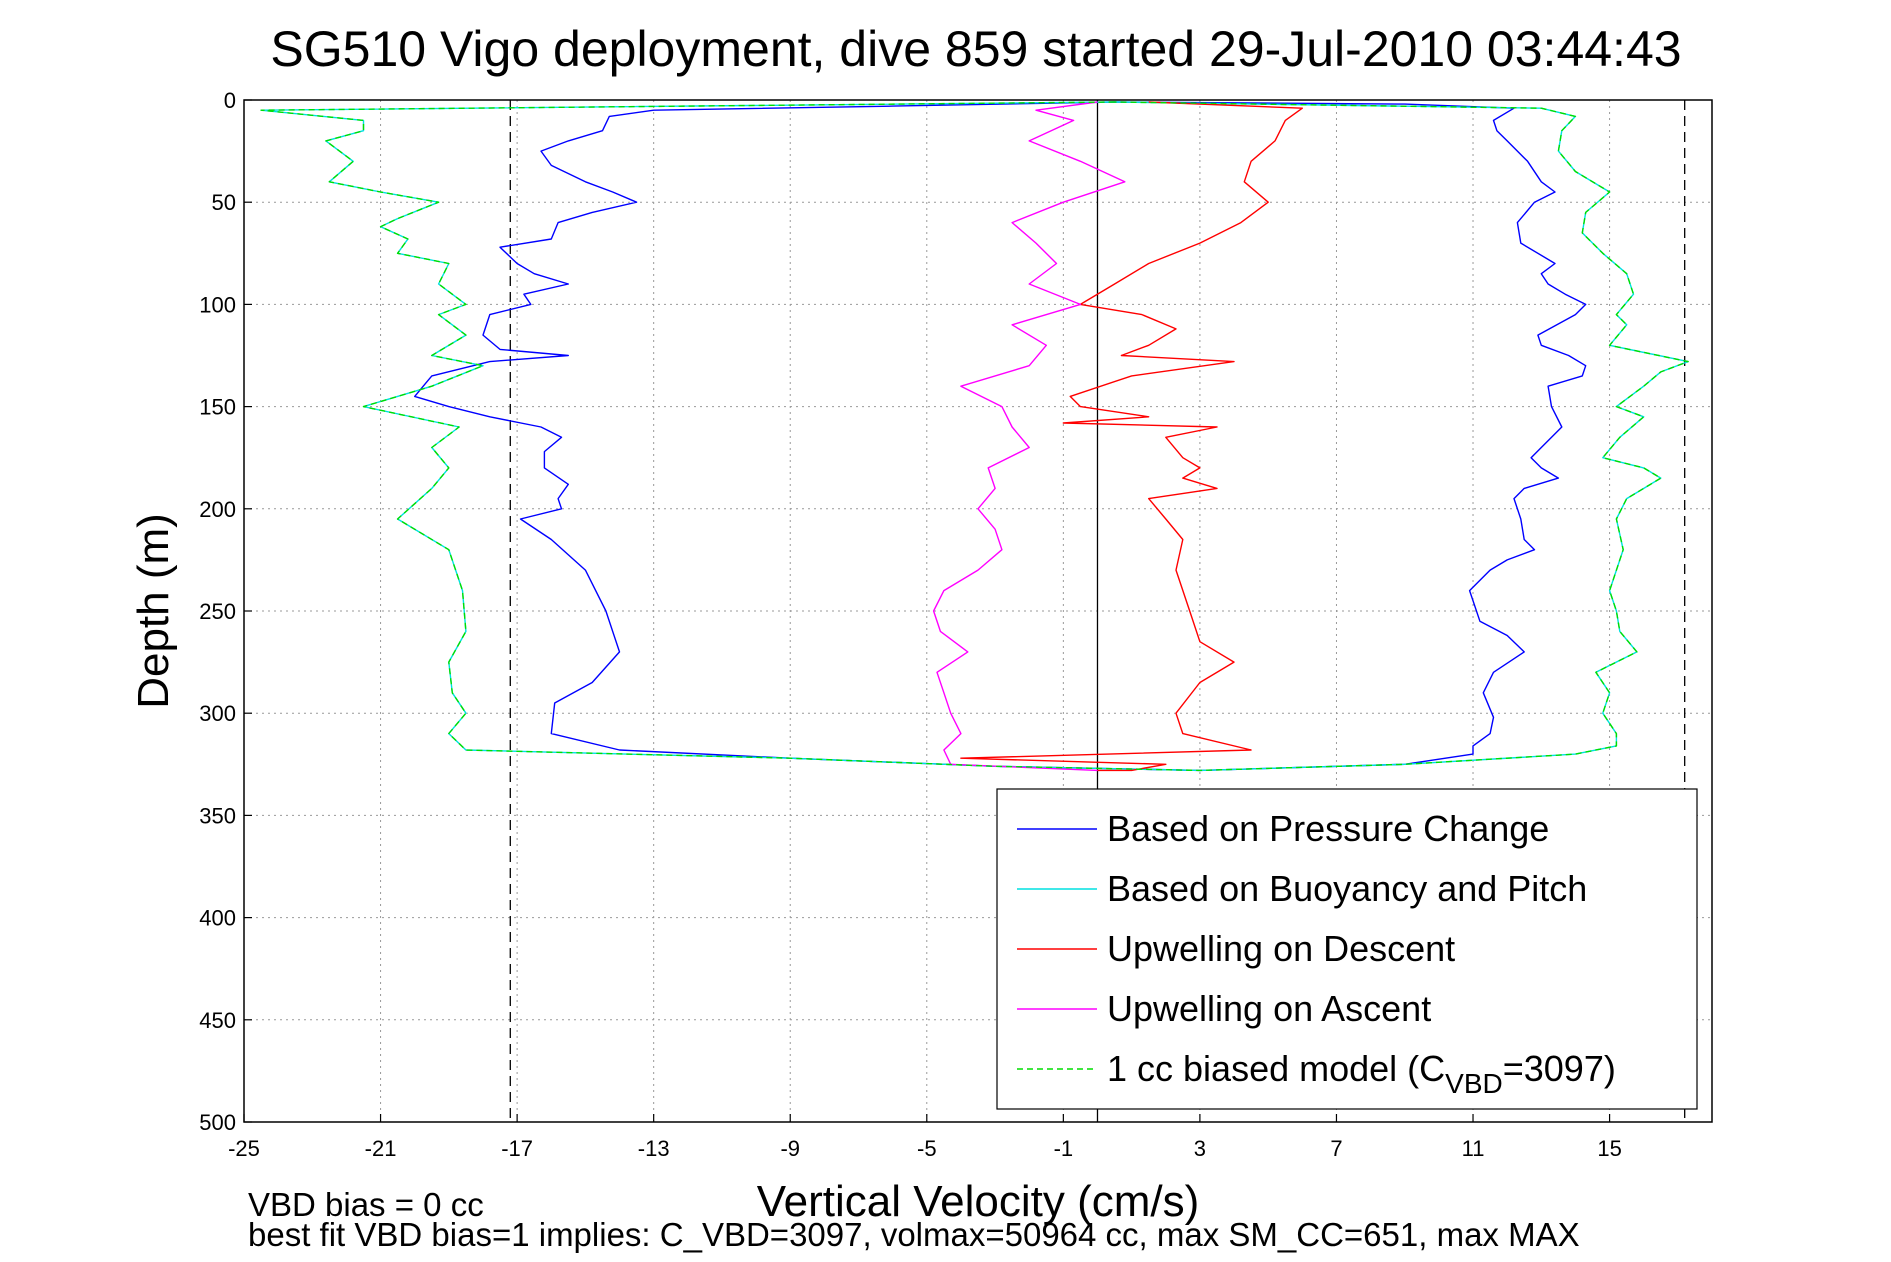  Describe the element at coordinates (1336, 1148) in the screenshot. I see `x-tick-label: 7` at that location.